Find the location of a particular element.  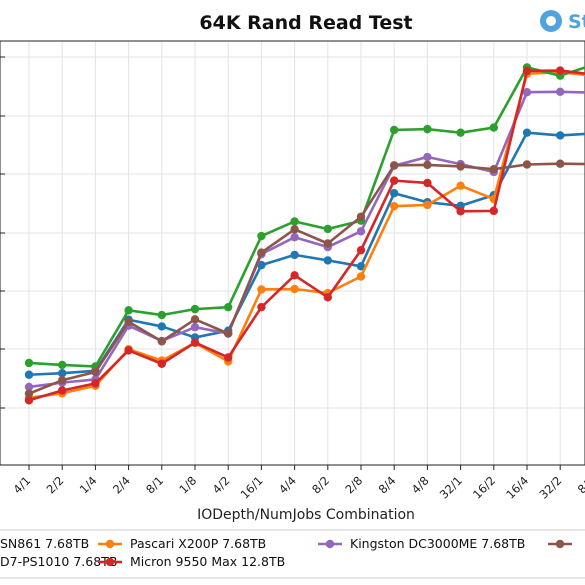

brand-logo: St is located at coordinates (562, 21).